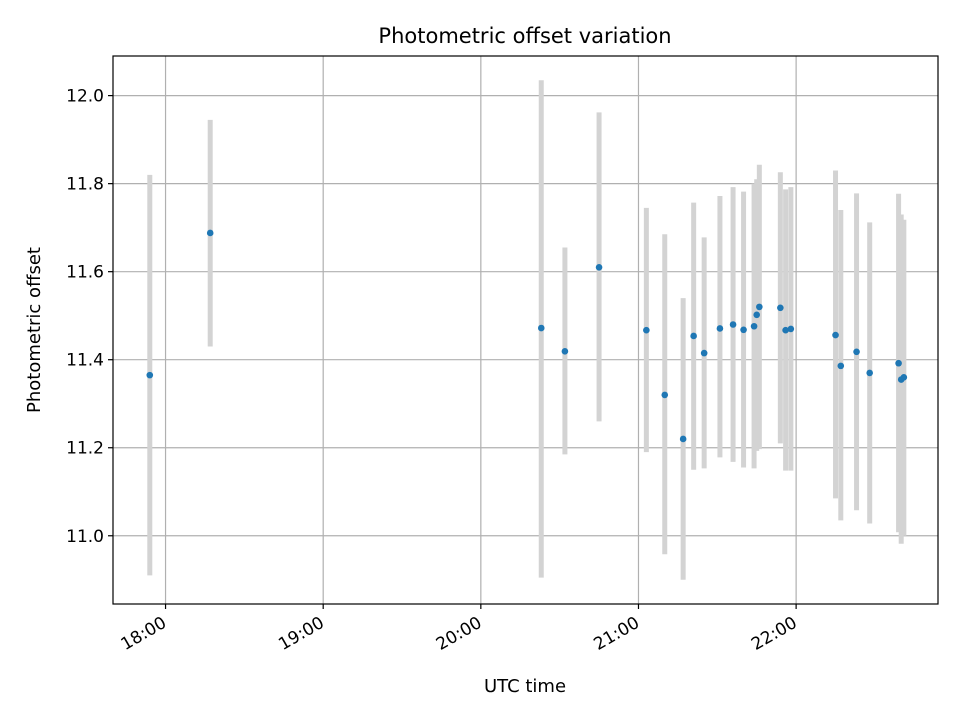 This screenshot has width=960, height=720. I want to click on y-tick-label: 11.2, so click(85, 449).